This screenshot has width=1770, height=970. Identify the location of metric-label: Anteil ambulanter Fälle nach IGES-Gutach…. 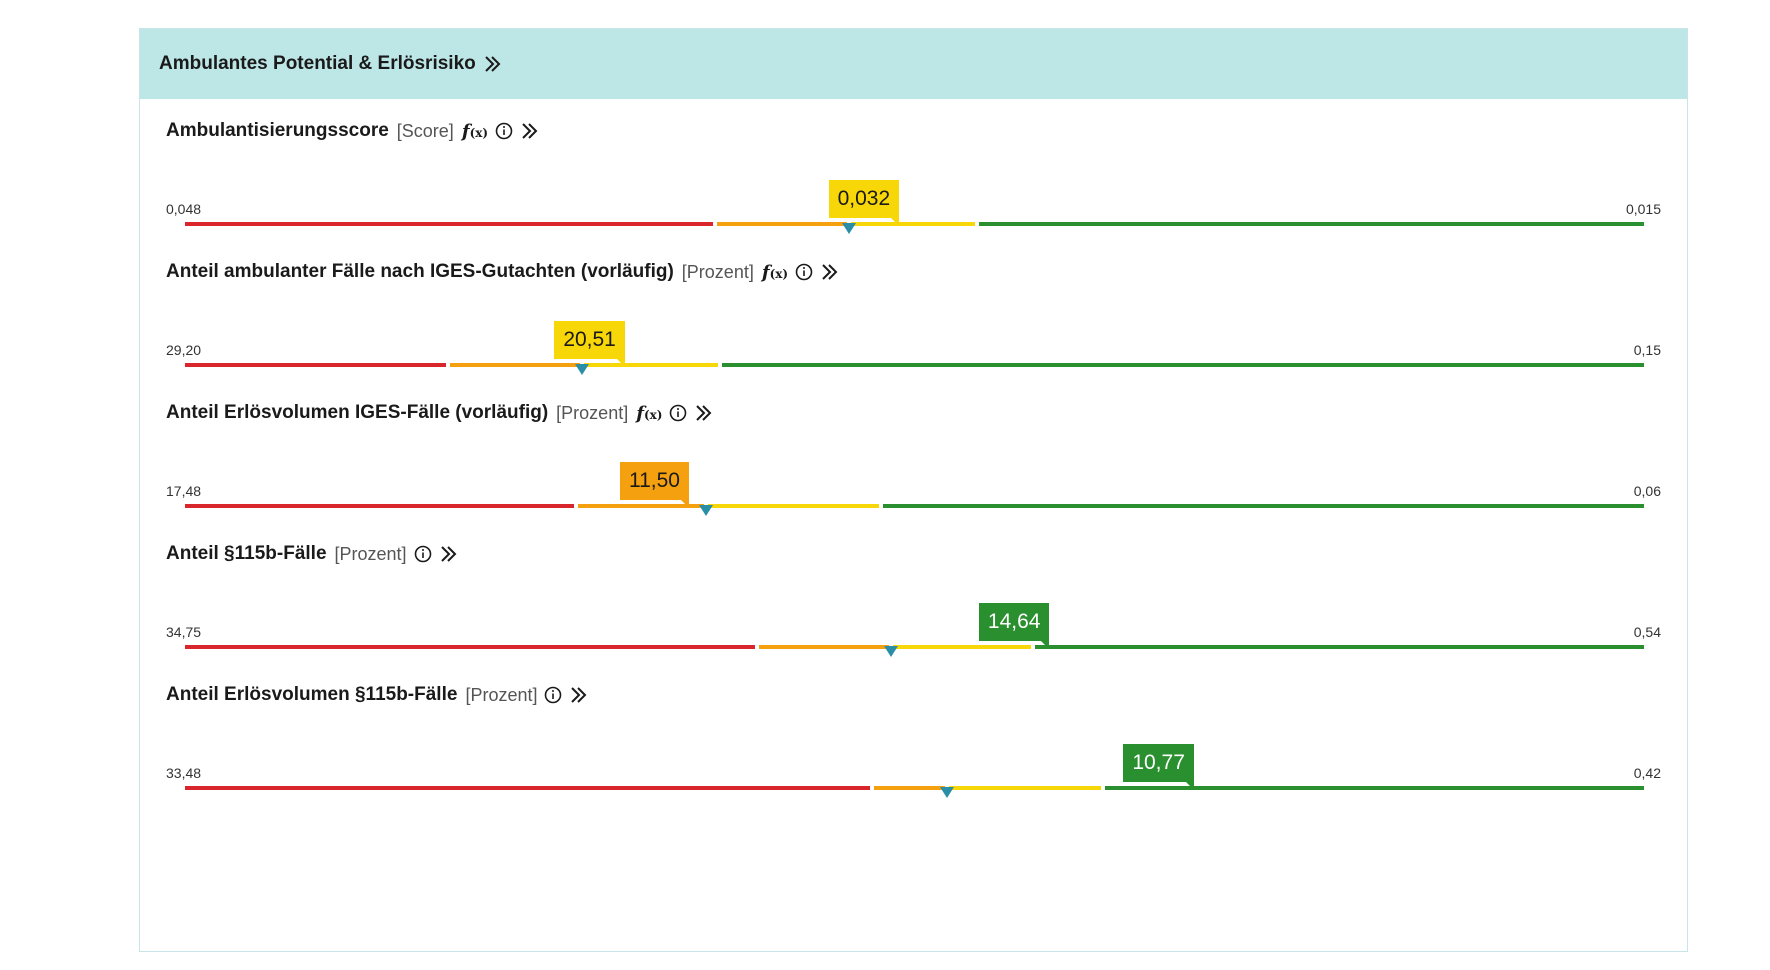
(420, 271).